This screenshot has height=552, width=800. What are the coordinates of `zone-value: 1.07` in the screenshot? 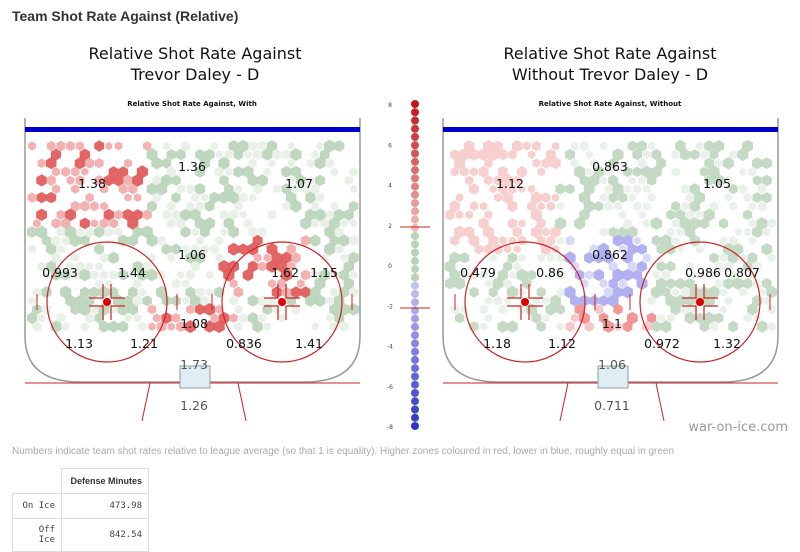 It's located at (299, 183).